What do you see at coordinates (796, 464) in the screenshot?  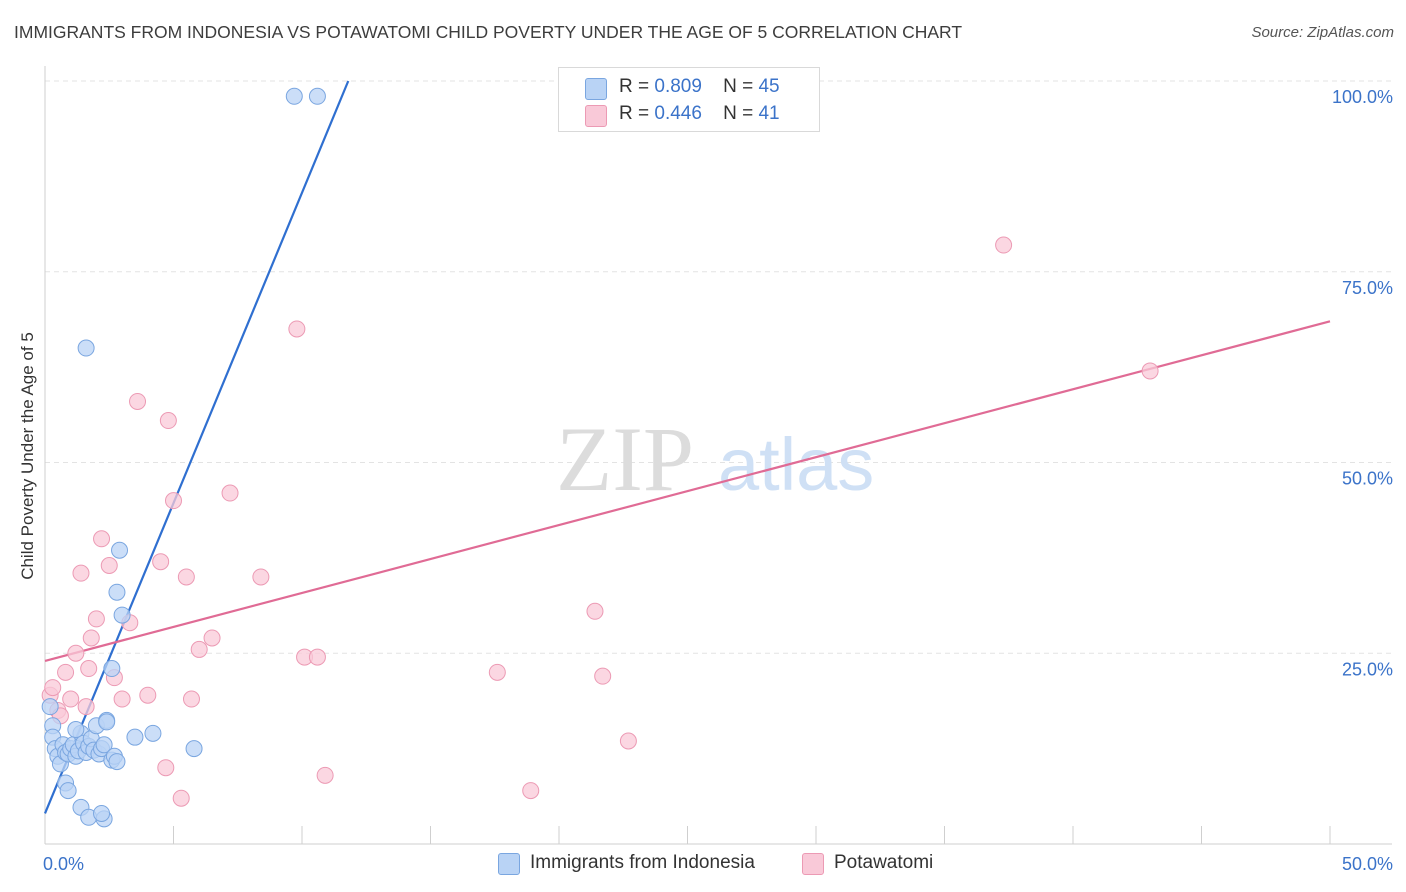 I see `watermark-atlas: atlas` at bounding box center [796, 464].